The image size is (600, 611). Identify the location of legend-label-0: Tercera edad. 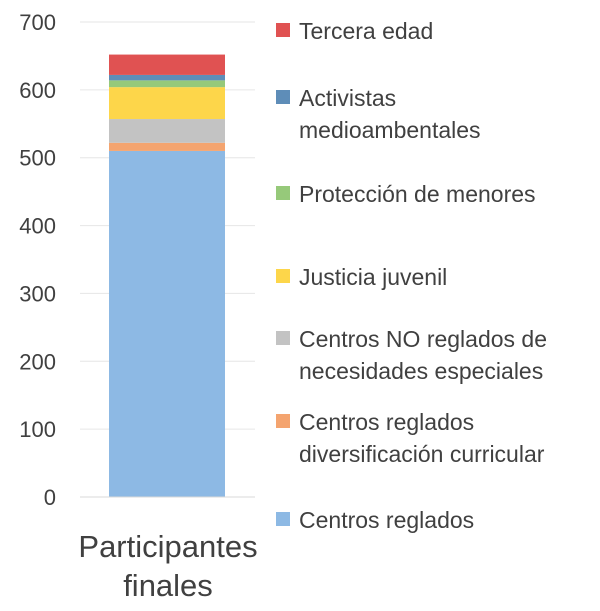
(366, 31).